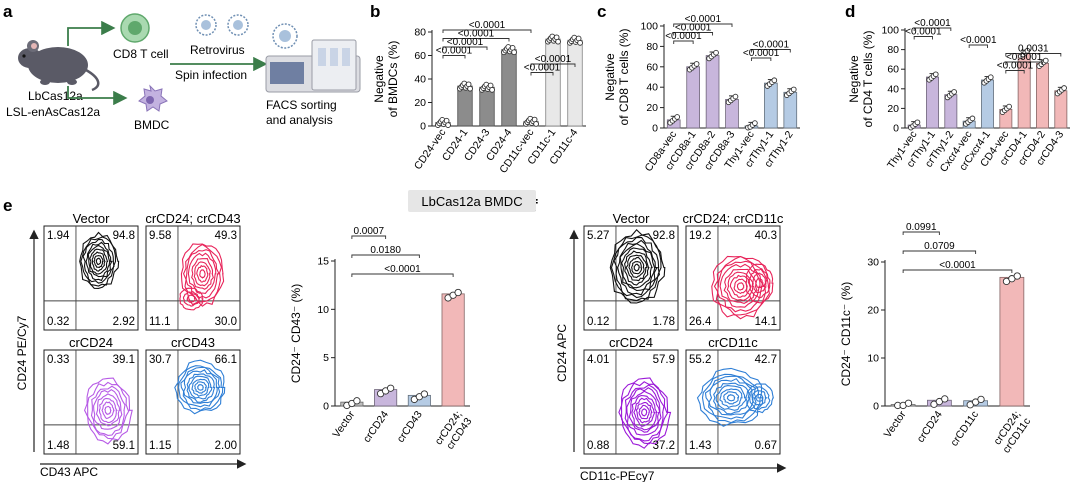  I want to click on quadrant-lower-right: 2.00, so click(226, 446).